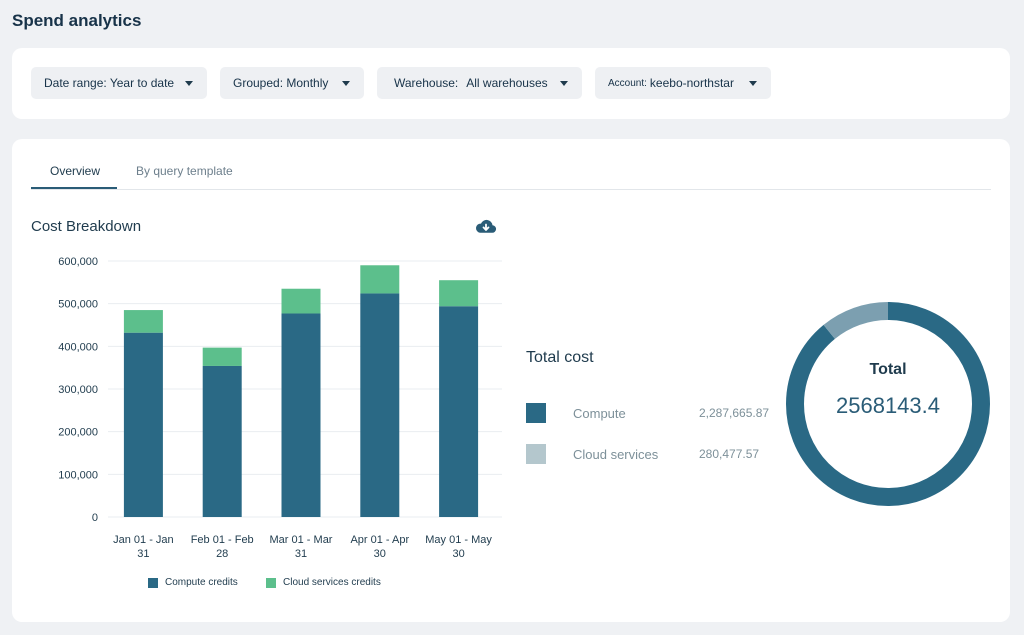 This screenshot has width=1024, height=635. I want to click on y-tick-label: 400,000, so click(78, 347).